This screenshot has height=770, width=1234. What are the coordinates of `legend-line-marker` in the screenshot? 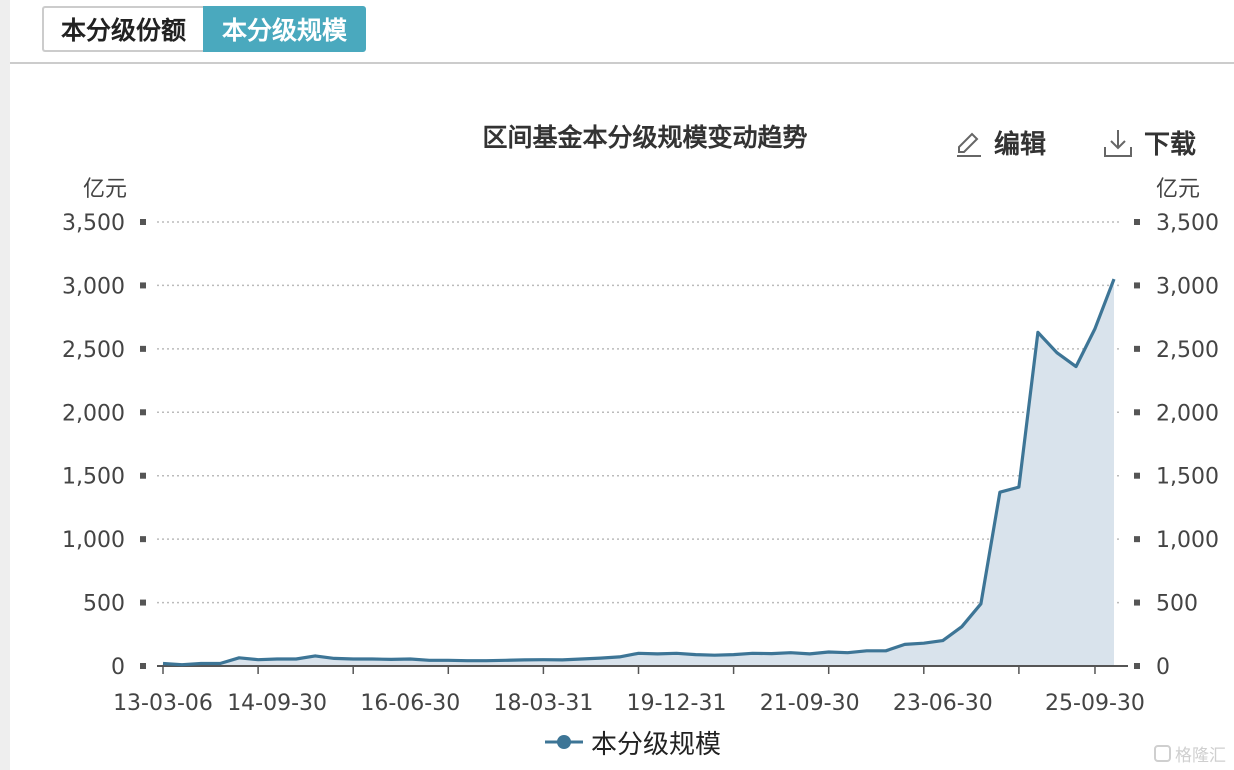 It's located at (564, 742).